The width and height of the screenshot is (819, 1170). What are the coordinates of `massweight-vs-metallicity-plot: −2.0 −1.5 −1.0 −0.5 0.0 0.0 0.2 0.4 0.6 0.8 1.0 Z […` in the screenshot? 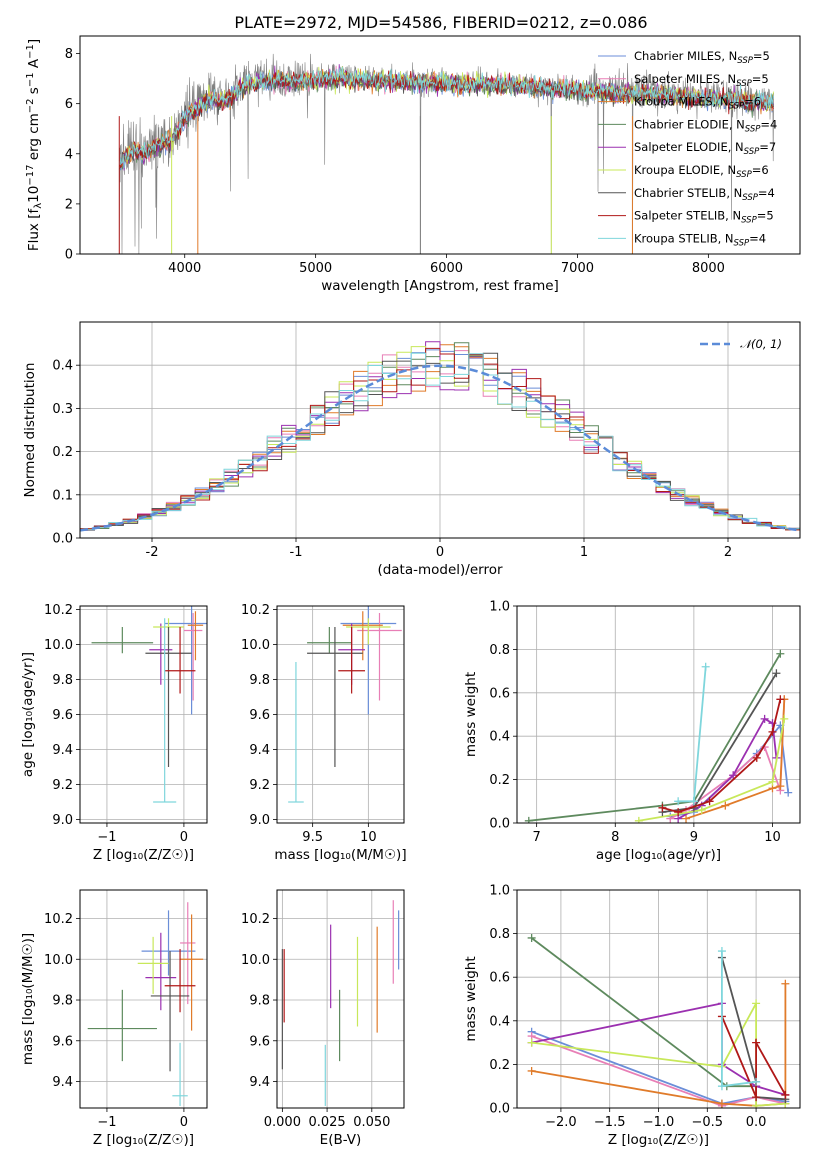 It's located at (632, 1016).